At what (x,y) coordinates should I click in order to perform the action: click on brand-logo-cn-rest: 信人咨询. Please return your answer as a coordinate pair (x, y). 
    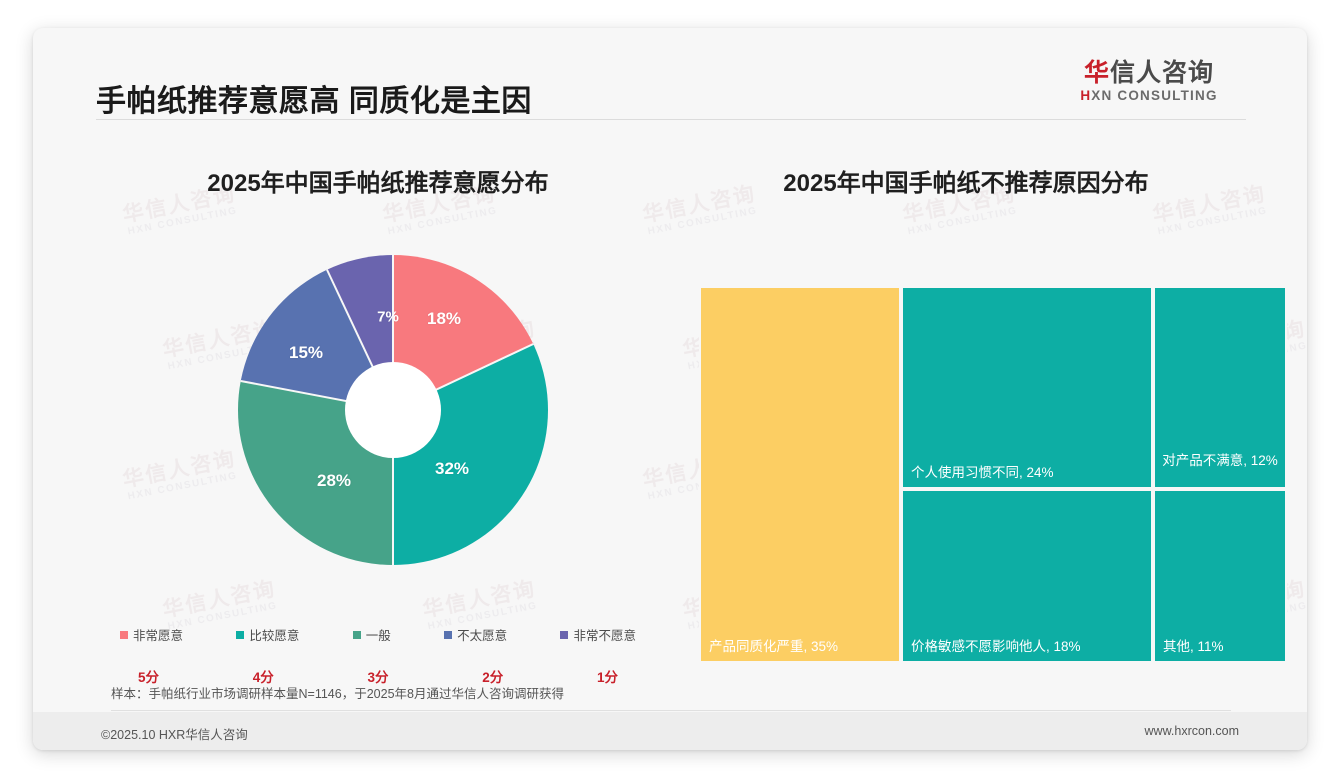
    Looking at the image, I should click on (1162, 73).